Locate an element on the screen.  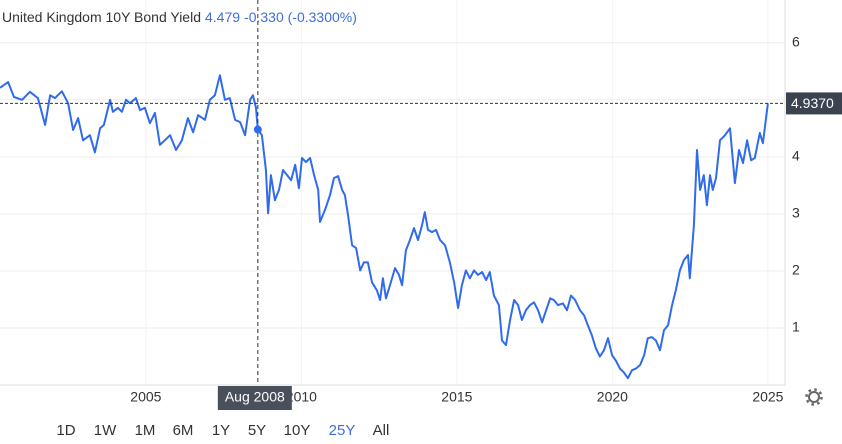
crosshair-dot is located at coordinates (257, 129).